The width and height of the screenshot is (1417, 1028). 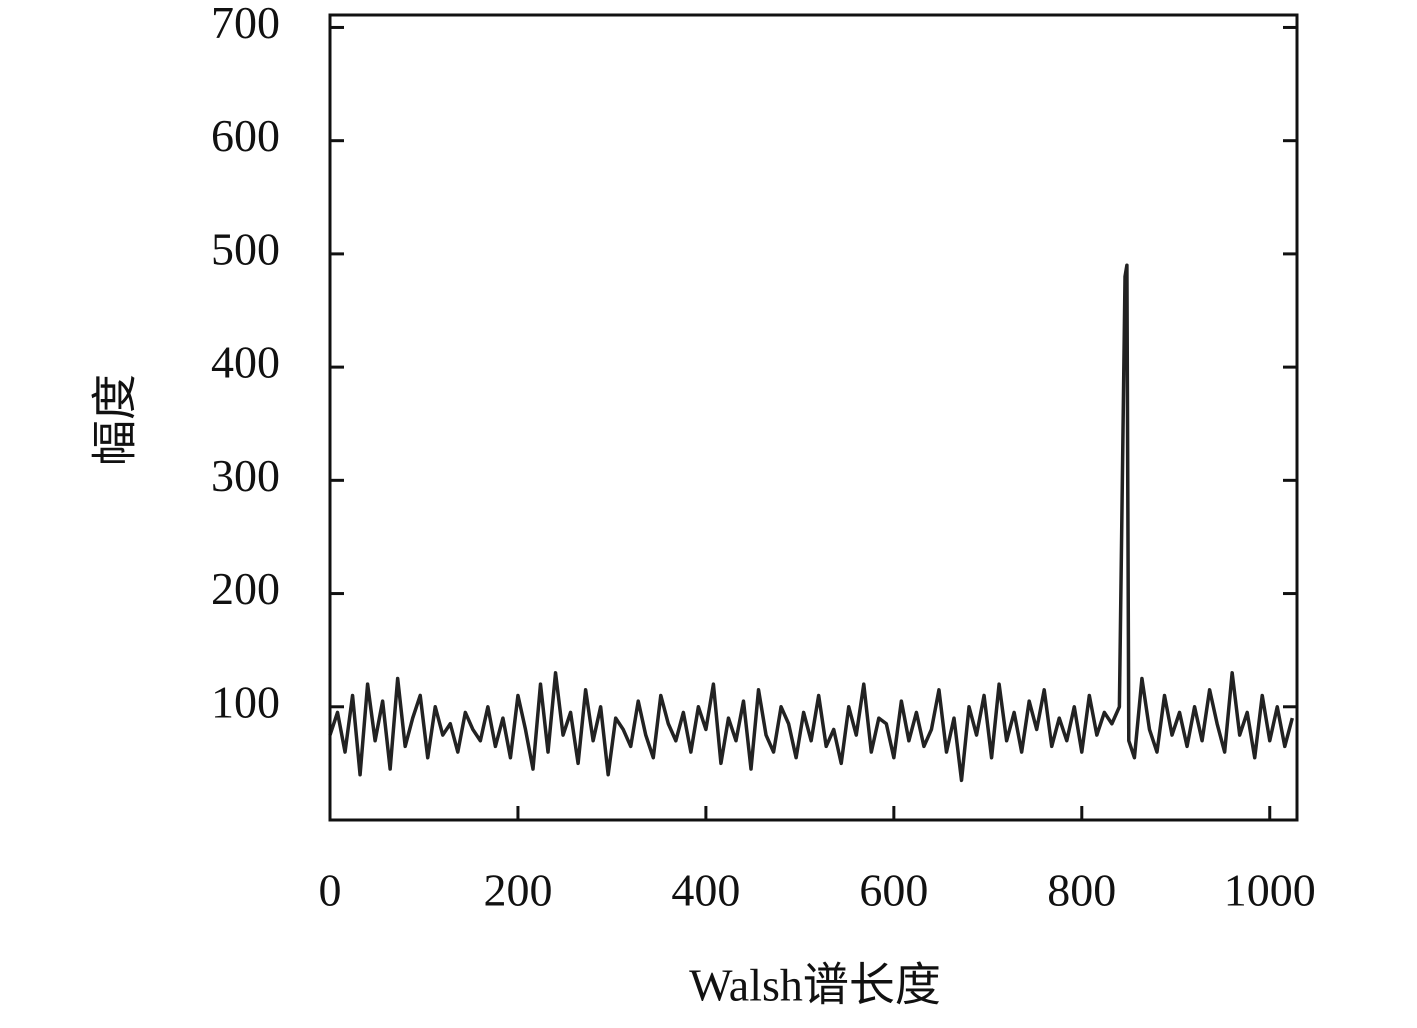 I want to click on y-tick-label: 300, so click(x=245, y=475).